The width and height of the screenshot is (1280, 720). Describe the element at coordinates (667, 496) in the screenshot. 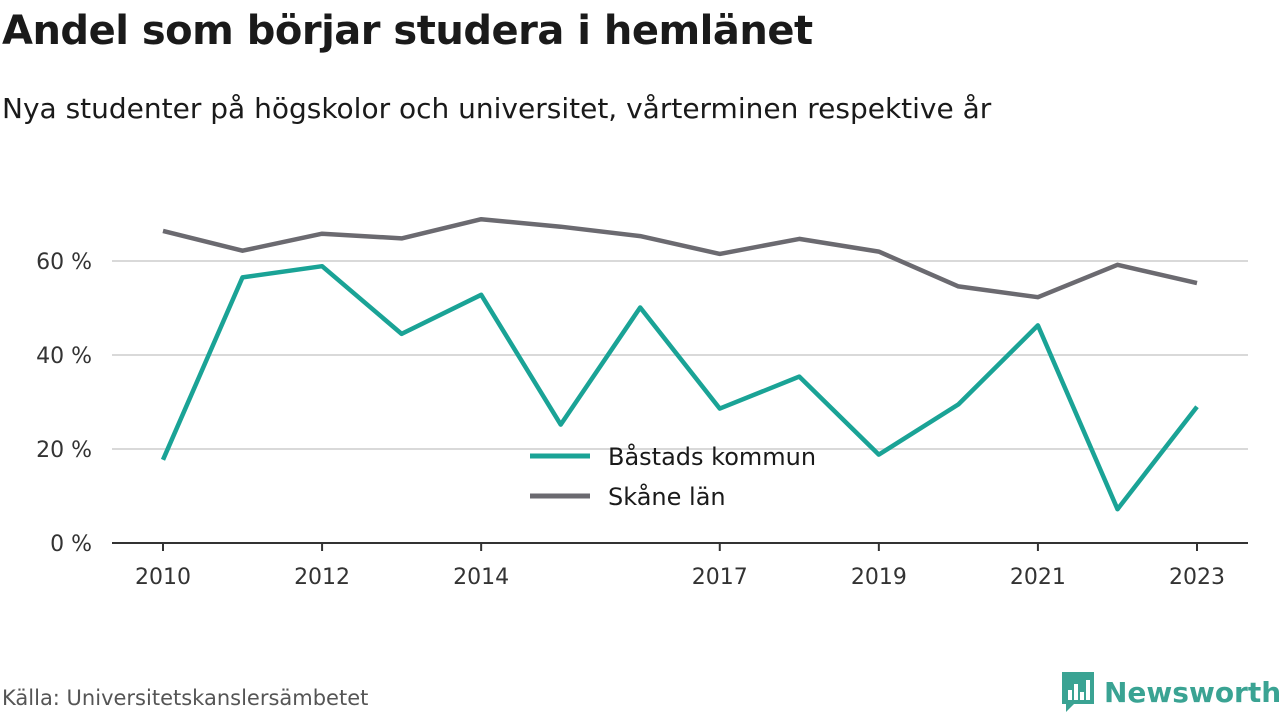

I see `legend-label-skane: Skåne län` at that location.